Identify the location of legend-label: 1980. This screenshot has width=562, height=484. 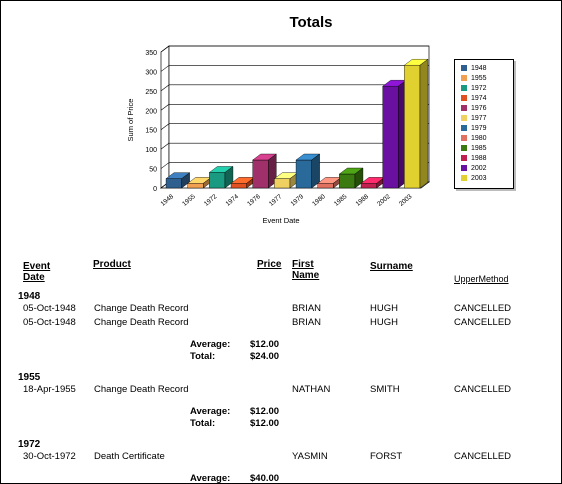
(479, 138).